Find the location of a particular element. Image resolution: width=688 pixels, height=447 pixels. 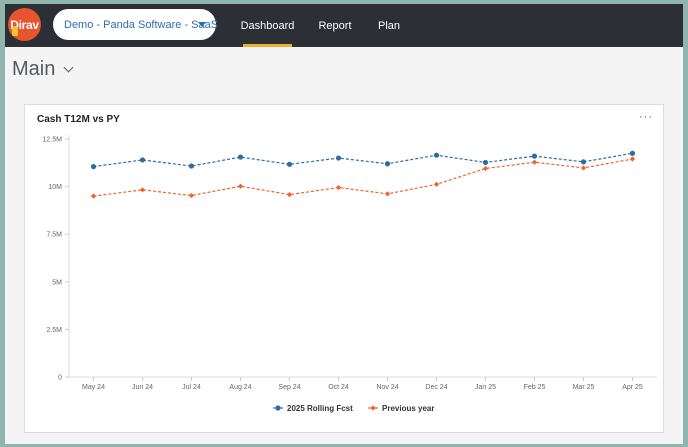

logo-flame-icon is located at coordinates (15, 31).